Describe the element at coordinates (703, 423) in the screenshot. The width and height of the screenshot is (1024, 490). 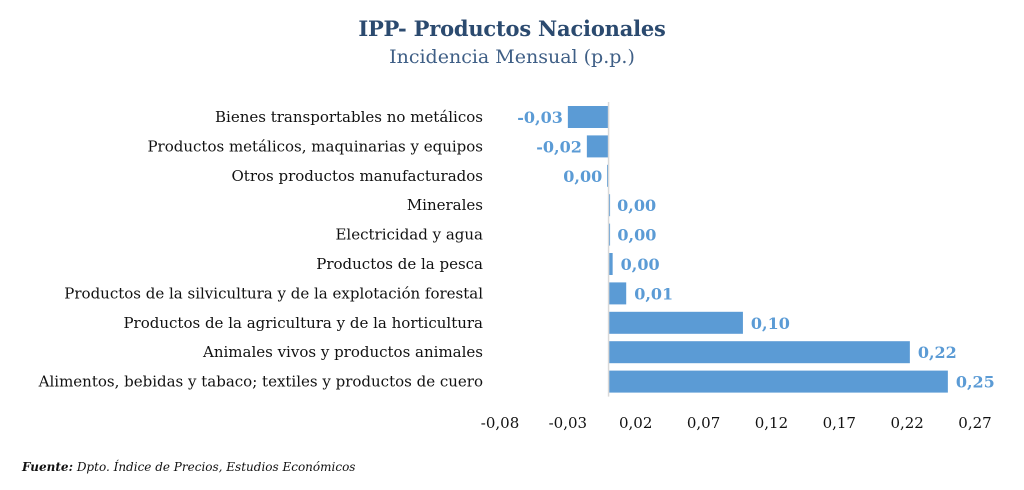
I see `x-tick-label: 0,07` at that location.